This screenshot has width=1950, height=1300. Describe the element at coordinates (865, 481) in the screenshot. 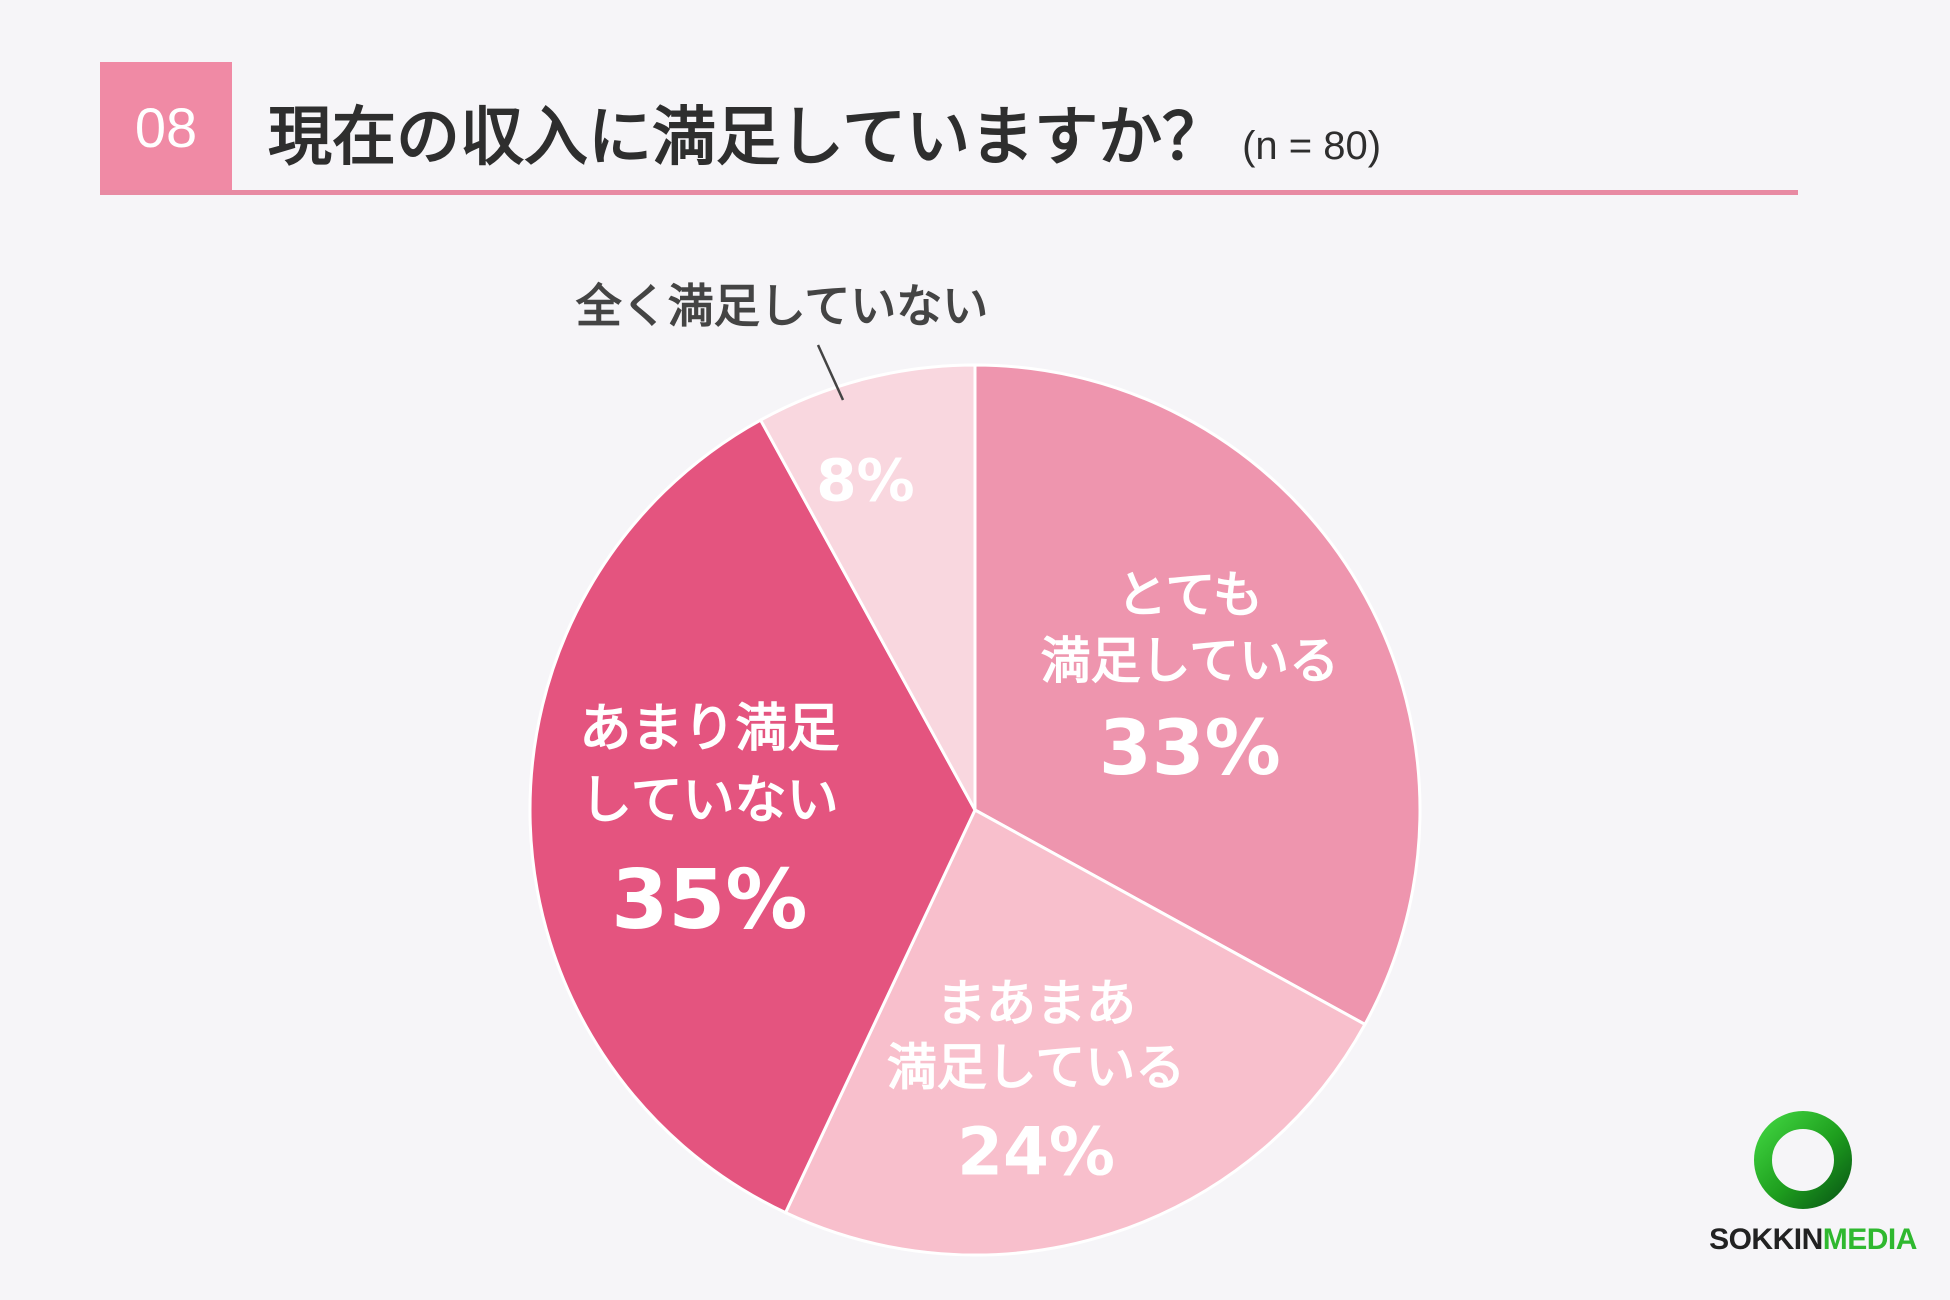

I see `slice-value-4: 8%` at that location.